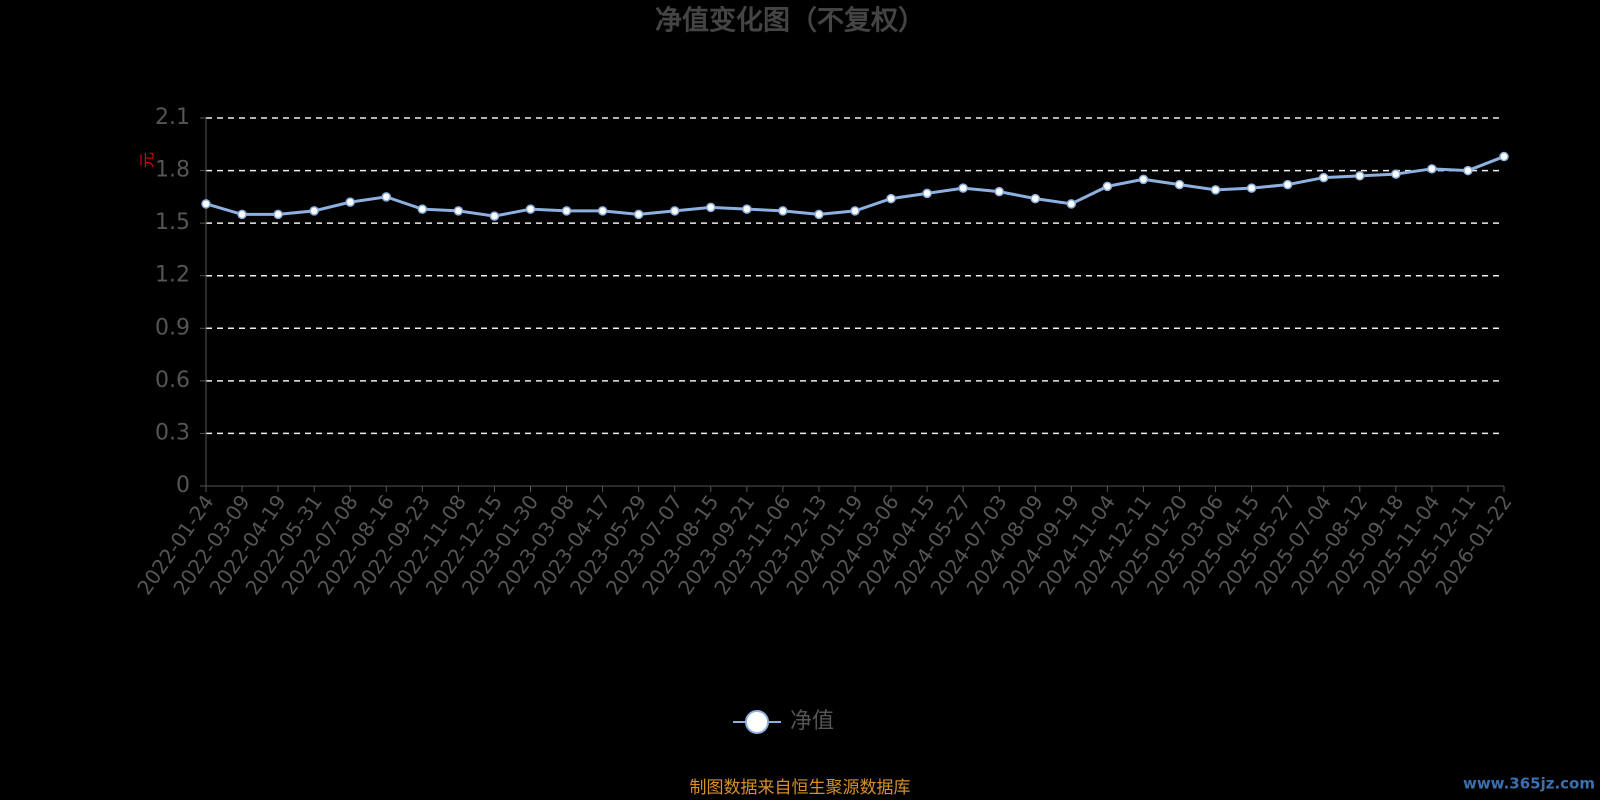  I want to click on y-tick-label: 0.6, so click(172, 380).